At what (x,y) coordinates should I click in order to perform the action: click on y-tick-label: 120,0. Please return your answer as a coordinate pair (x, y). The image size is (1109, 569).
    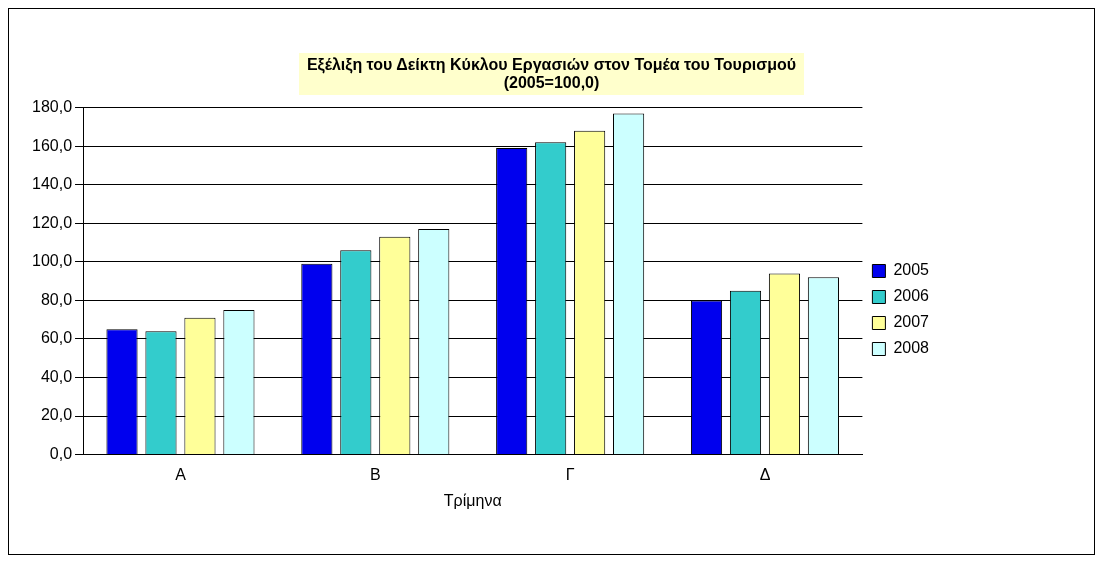
    Looking at the image, I should click on (52, 222).